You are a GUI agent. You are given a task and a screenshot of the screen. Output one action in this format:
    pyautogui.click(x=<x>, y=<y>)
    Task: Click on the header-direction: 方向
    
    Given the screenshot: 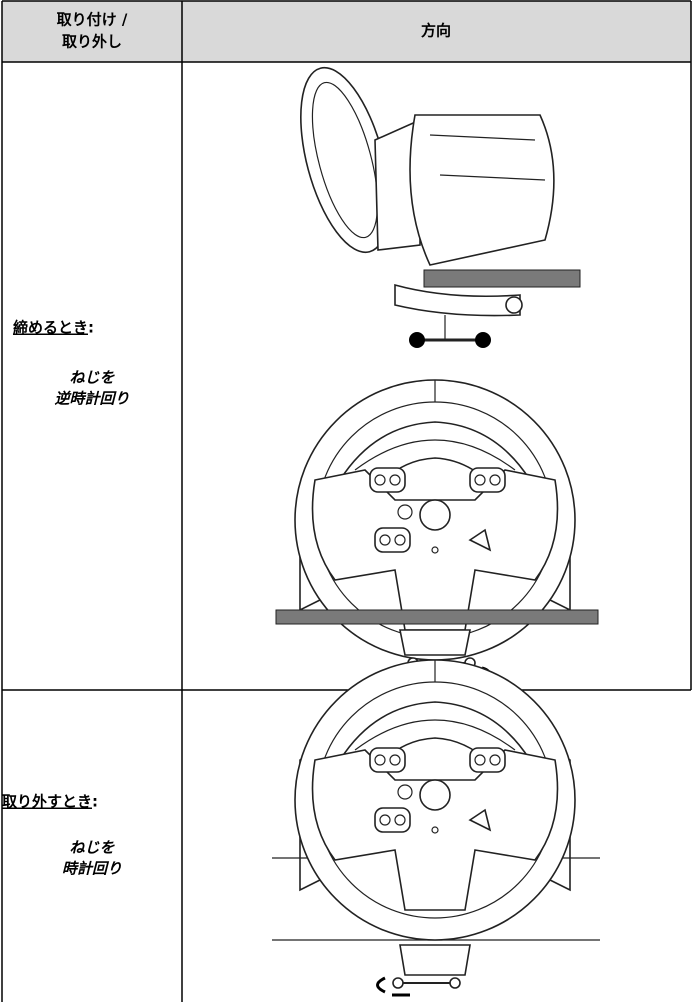 What is the action you would take?
    pyautogui.click(x=436, y=31)
    